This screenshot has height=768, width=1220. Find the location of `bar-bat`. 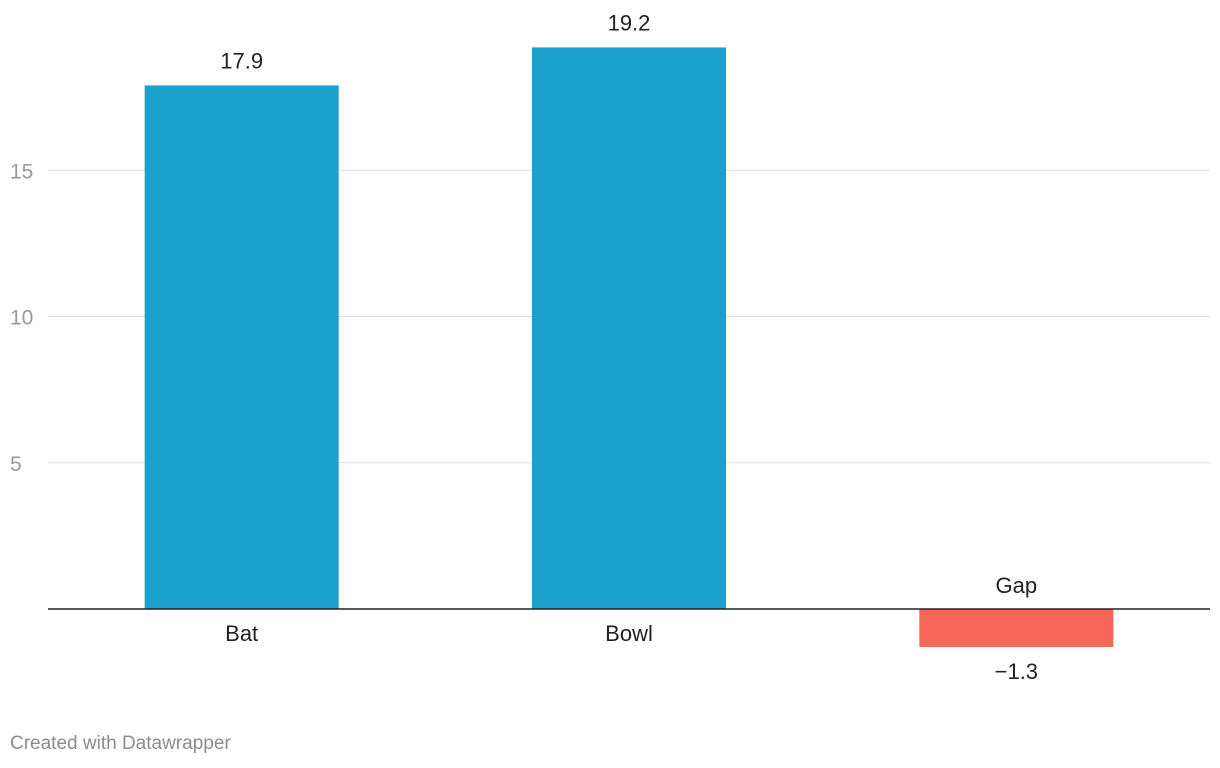

bar-bat is located at coordinates (241, 347).